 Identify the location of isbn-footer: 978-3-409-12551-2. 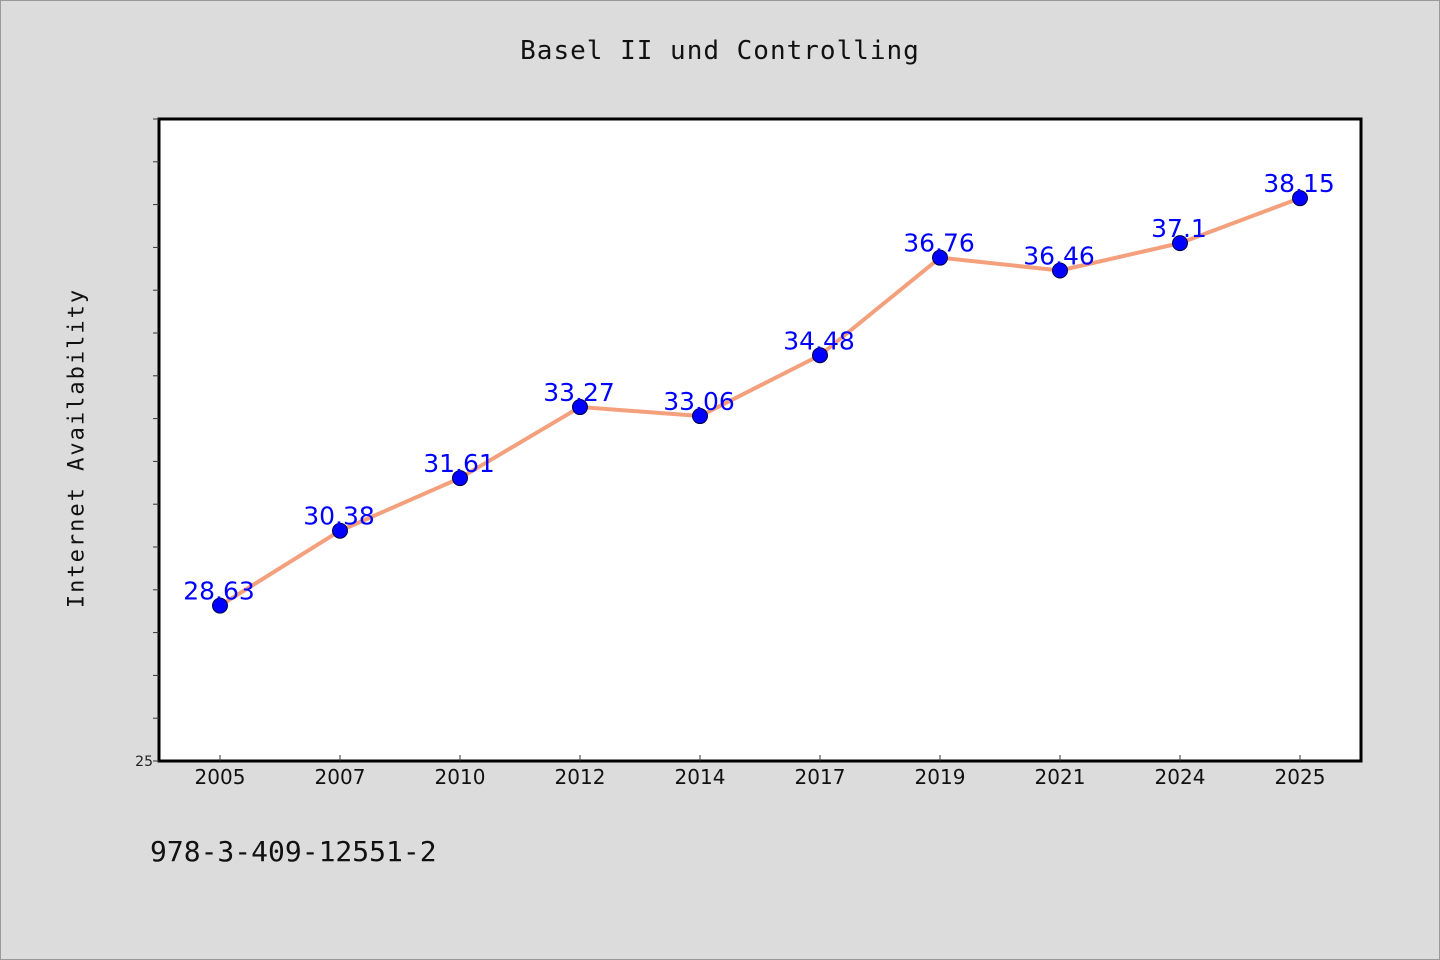
(293, 851).